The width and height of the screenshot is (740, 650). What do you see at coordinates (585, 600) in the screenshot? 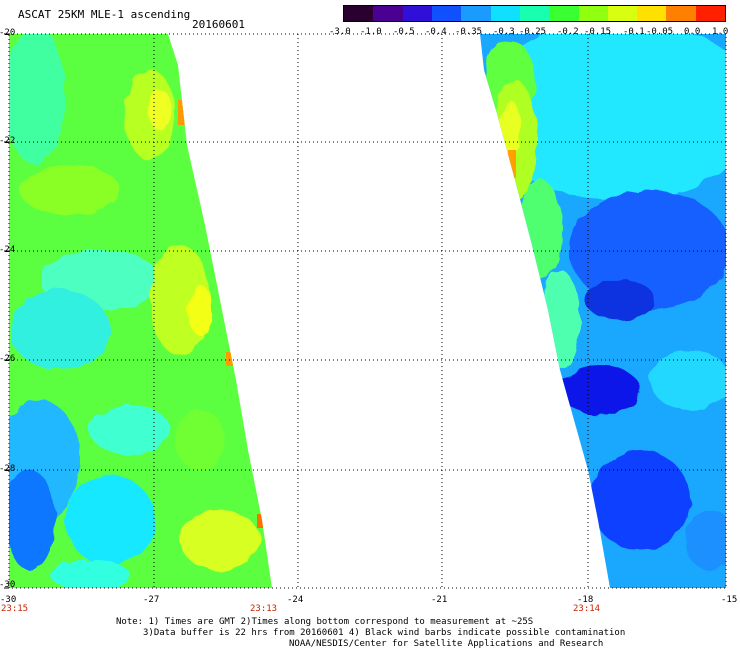
I see `x-tick-label: -18` at bounding box center [585, 600].